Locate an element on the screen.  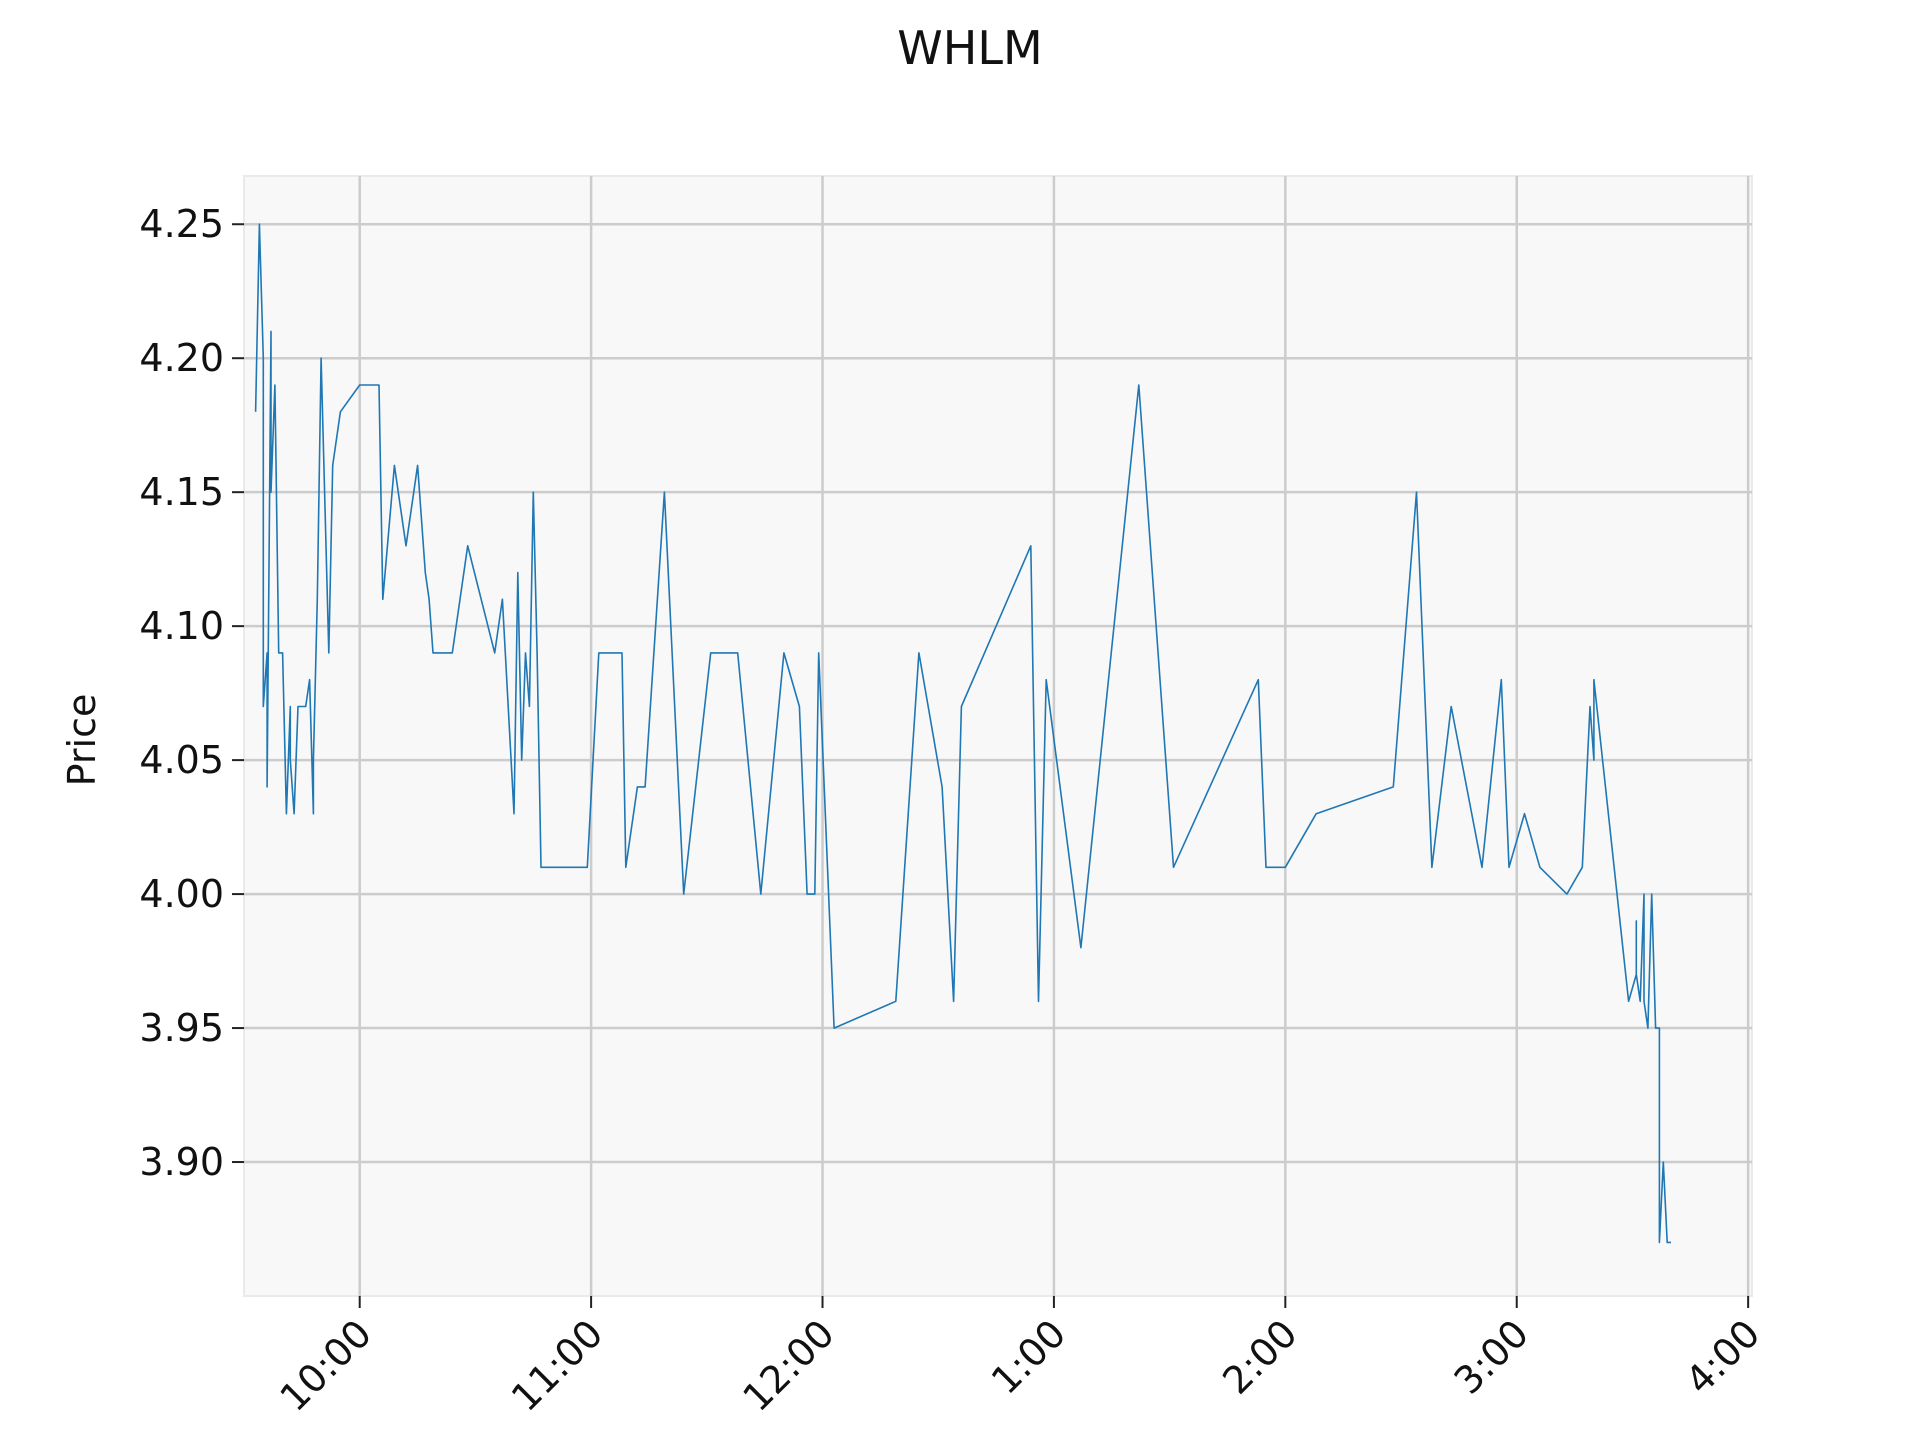
y-axis: 3.90 3.95 4.00 4.05 4.10 4.15 4.20 4.25 is located at coordinates (191, 693).